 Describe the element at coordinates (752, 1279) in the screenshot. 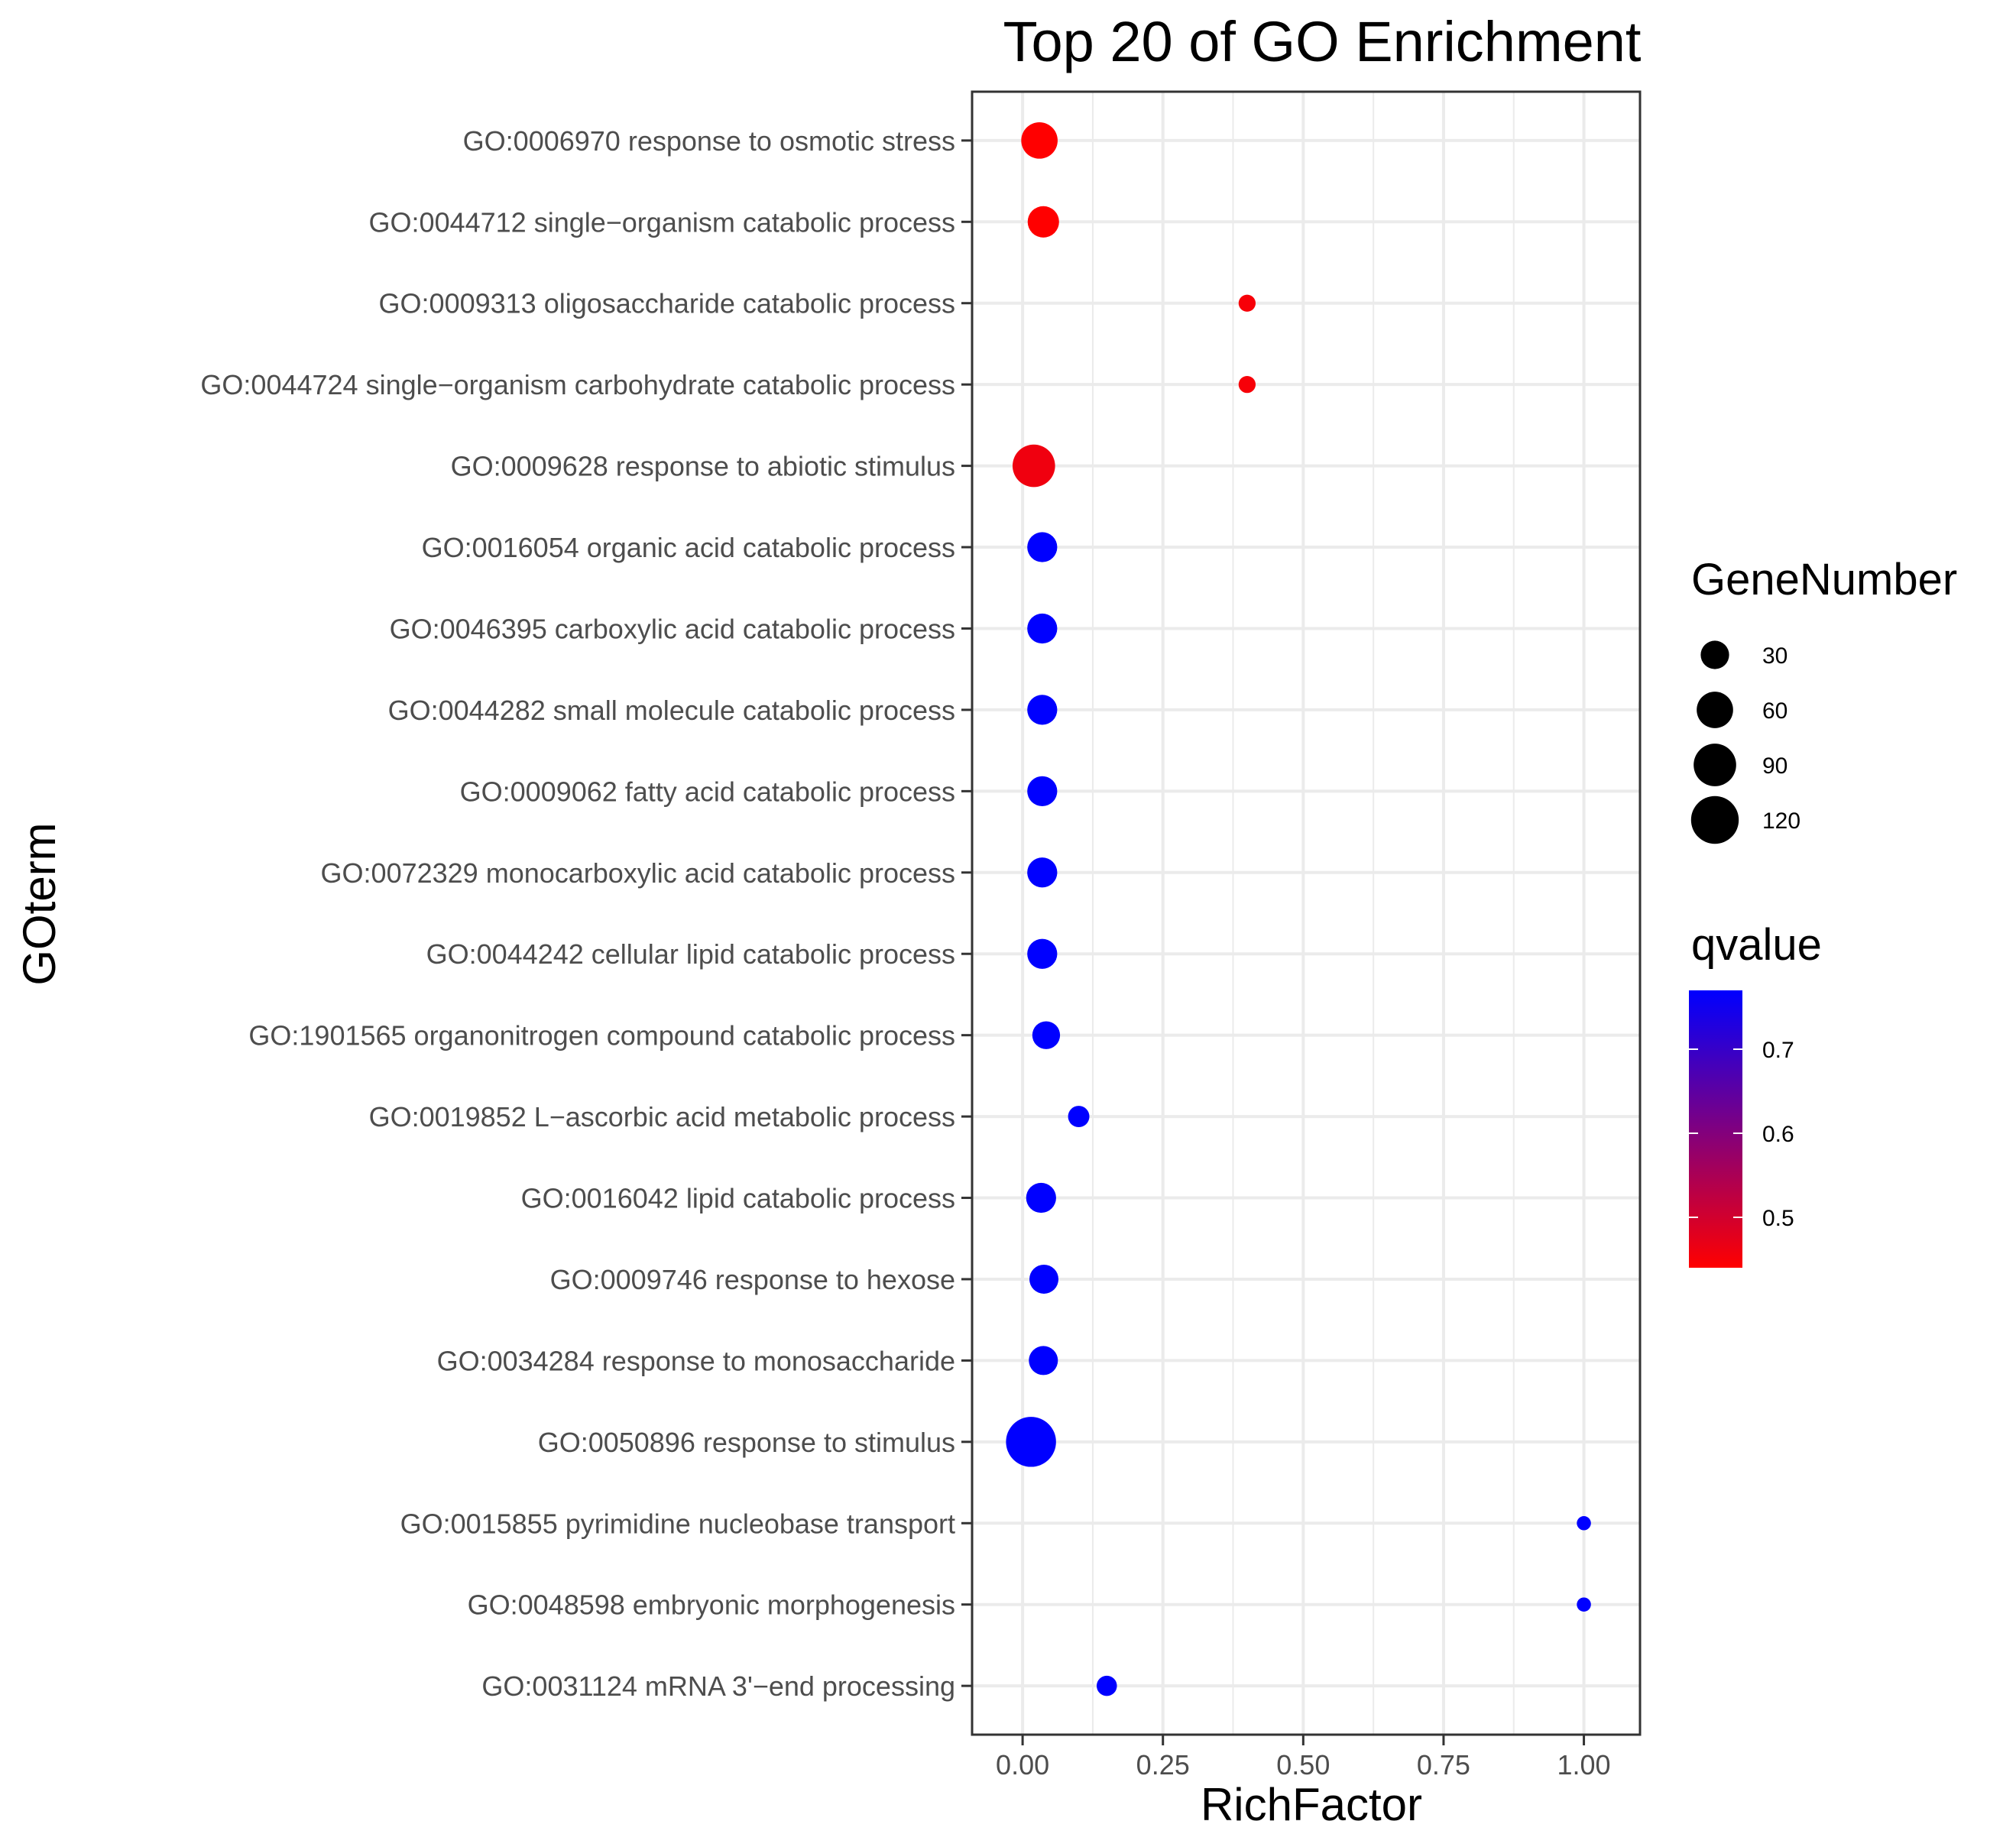

I see `y-tick-label: GO:0009746 response to hexose` at that location.